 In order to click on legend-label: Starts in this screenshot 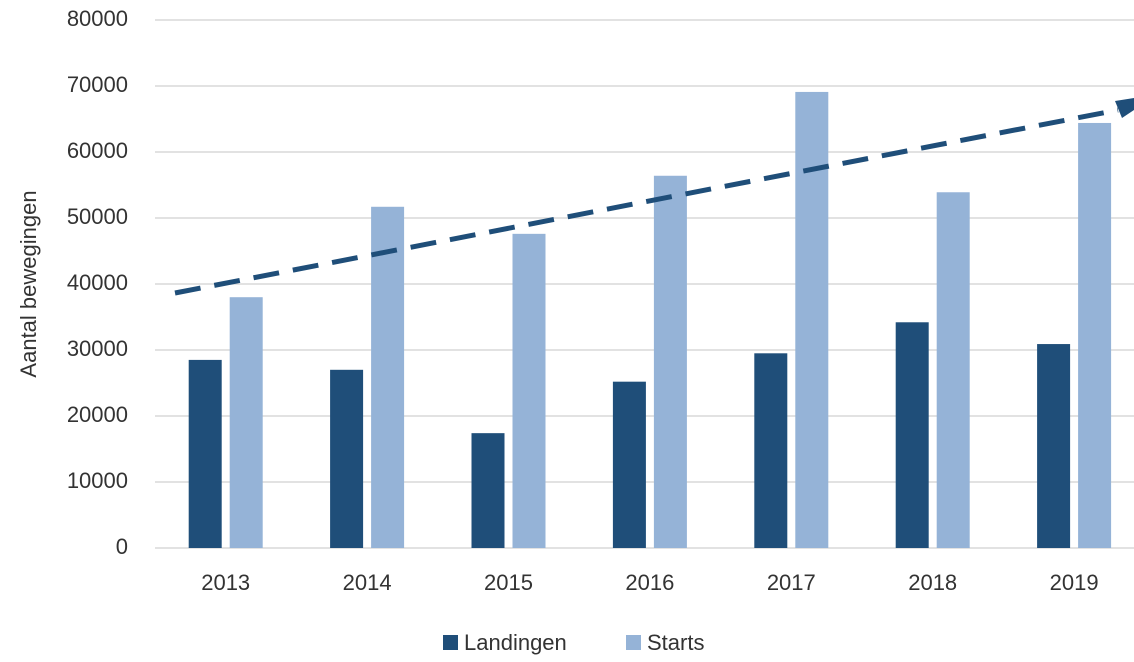, I will do `click(675, 642)`.